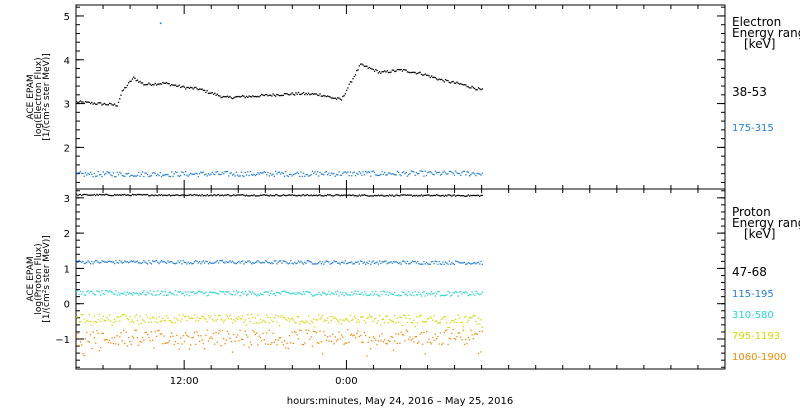 Image resolution: width=800 pixels, height=410 pixels. What do you see at coordinates (751, 212) in the screenshot?
I see `p-legend-title-line: Proton` at bounding box center [751, 212].